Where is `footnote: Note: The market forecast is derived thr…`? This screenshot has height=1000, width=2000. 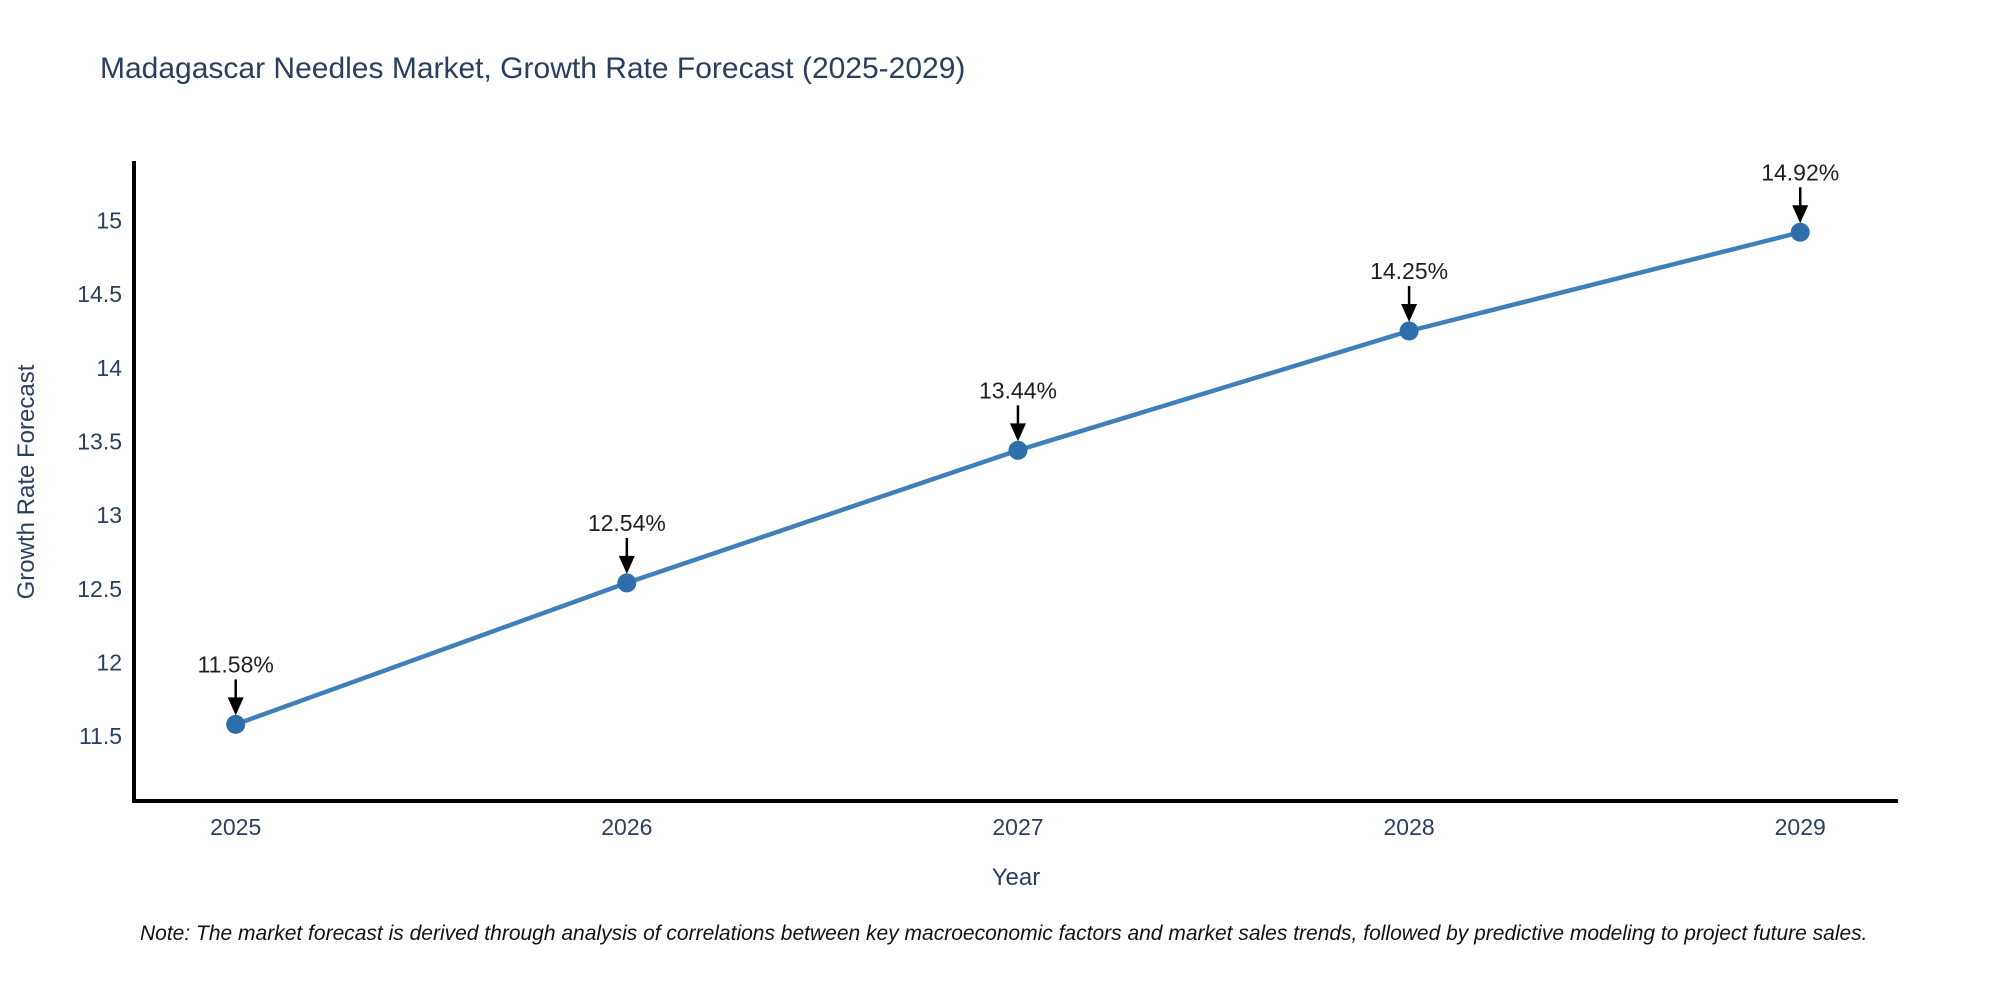
footnote: Note: The market forecast is derived thr… is located at coordinates (1004, 933).